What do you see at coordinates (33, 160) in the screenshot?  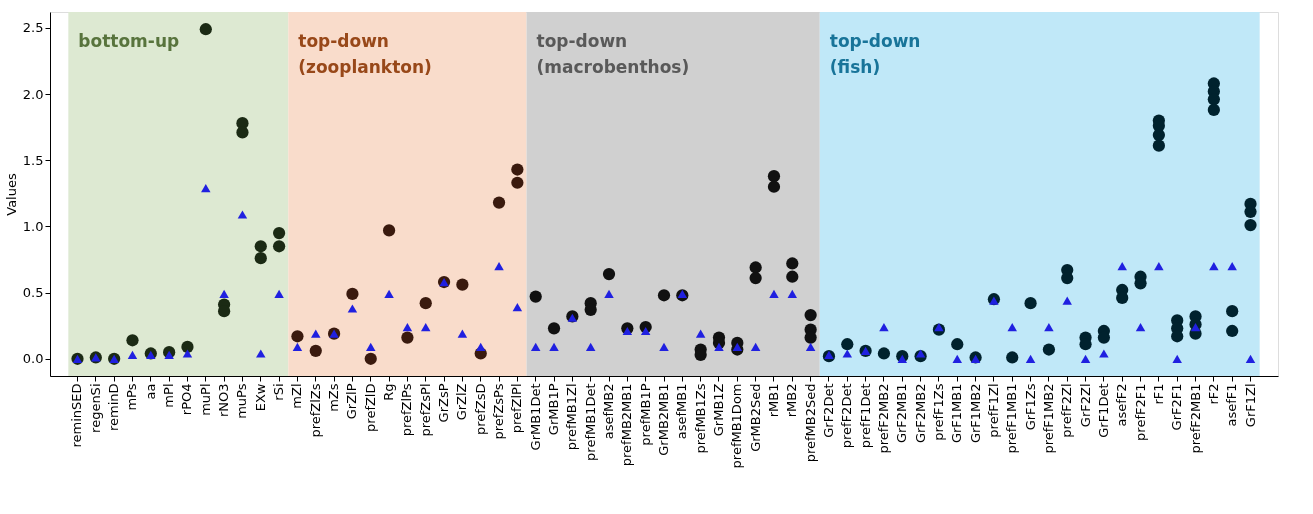 I see `y-tick-label: 1.5` at bounding box center [33, 160].